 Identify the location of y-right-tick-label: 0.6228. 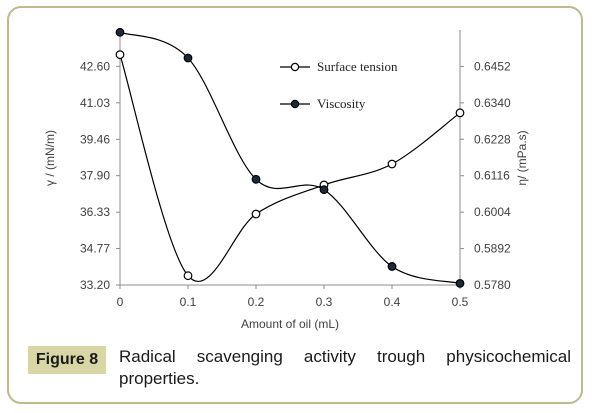
(492, 139).